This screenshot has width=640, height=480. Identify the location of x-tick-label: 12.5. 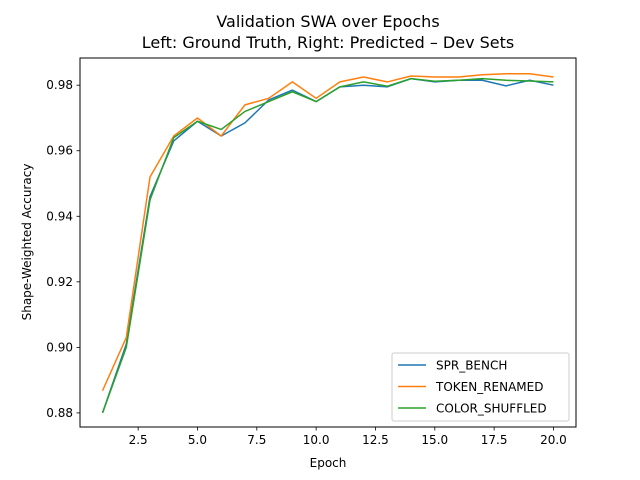
(375, 440).